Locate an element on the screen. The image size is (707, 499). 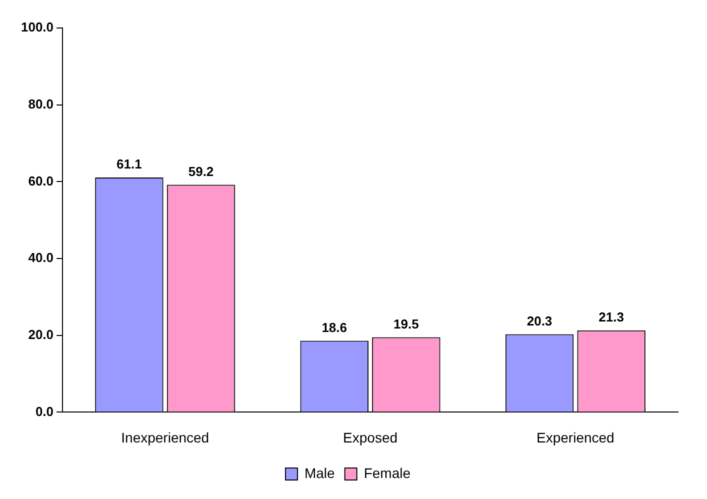
y-tick-label: 80.0 is located at coordinates (41, 104).